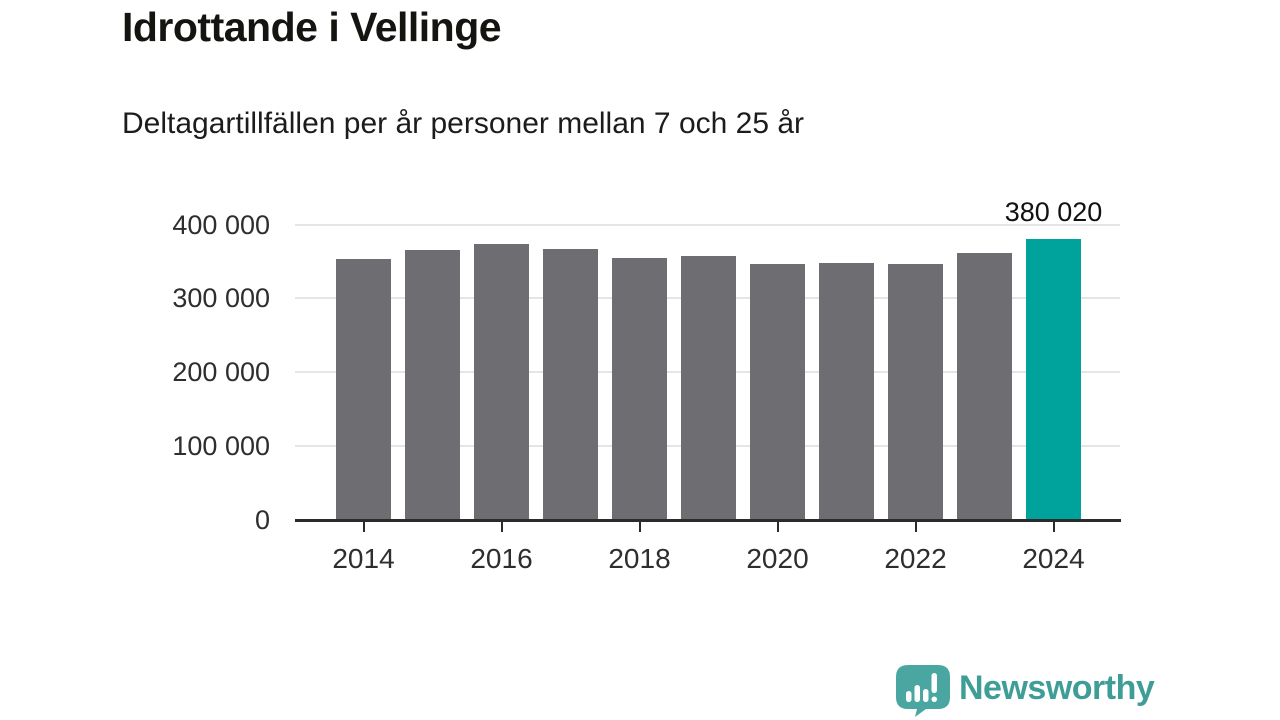  What do you see at coordinates (363, 389) in the screenshot?
I see `bar-2014` at bounding box center [363, 389].